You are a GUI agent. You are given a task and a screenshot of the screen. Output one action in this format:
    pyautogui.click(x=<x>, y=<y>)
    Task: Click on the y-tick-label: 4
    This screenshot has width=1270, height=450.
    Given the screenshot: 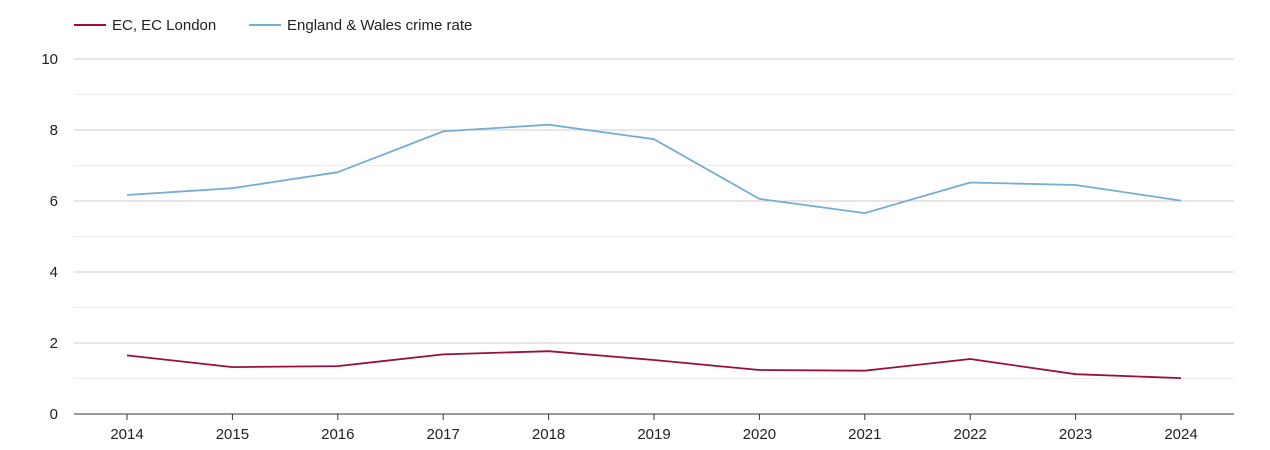 What is the action you would take?
    pyautogui.click(x=54, y=272)
    